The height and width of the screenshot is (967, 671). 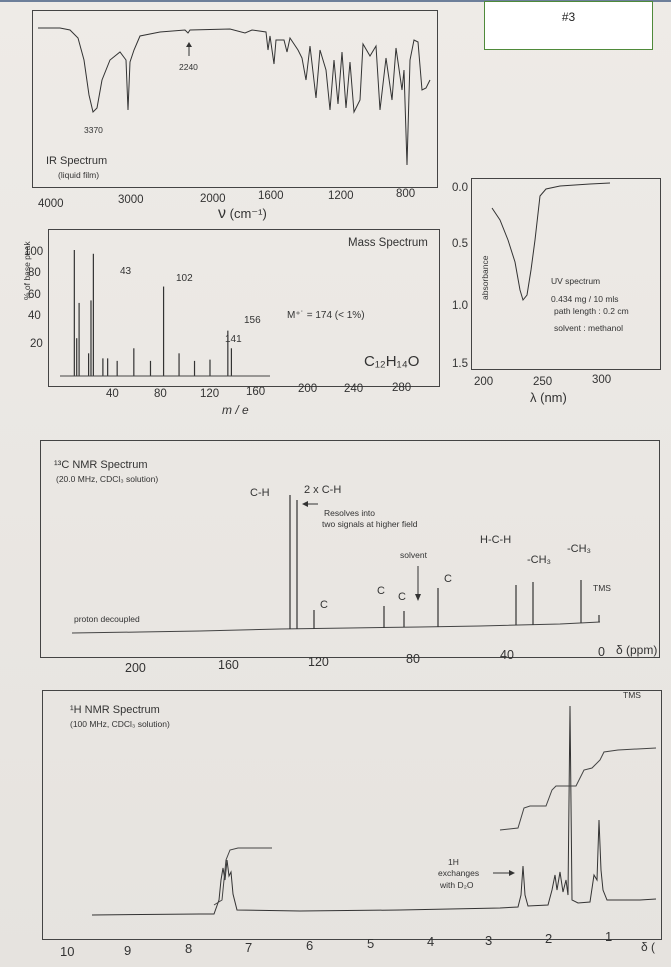 What do you see at coordinates (370, 524) in the screenshot?
I see `c13-note-2: two signals at higher field` at bounding box center [370, 524].